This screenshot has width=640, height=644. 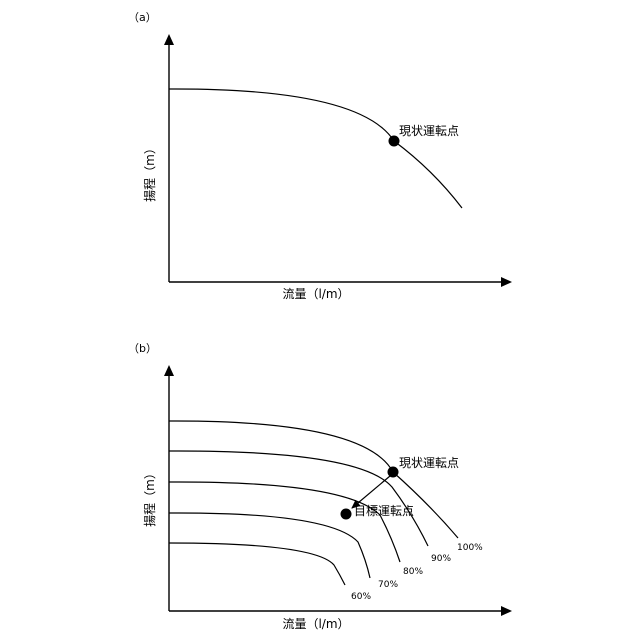 What do you see at coordinates (169, 39) in the screenshot?
I see `panel-a-y-arrowhead` at bounding box center [169, 39].